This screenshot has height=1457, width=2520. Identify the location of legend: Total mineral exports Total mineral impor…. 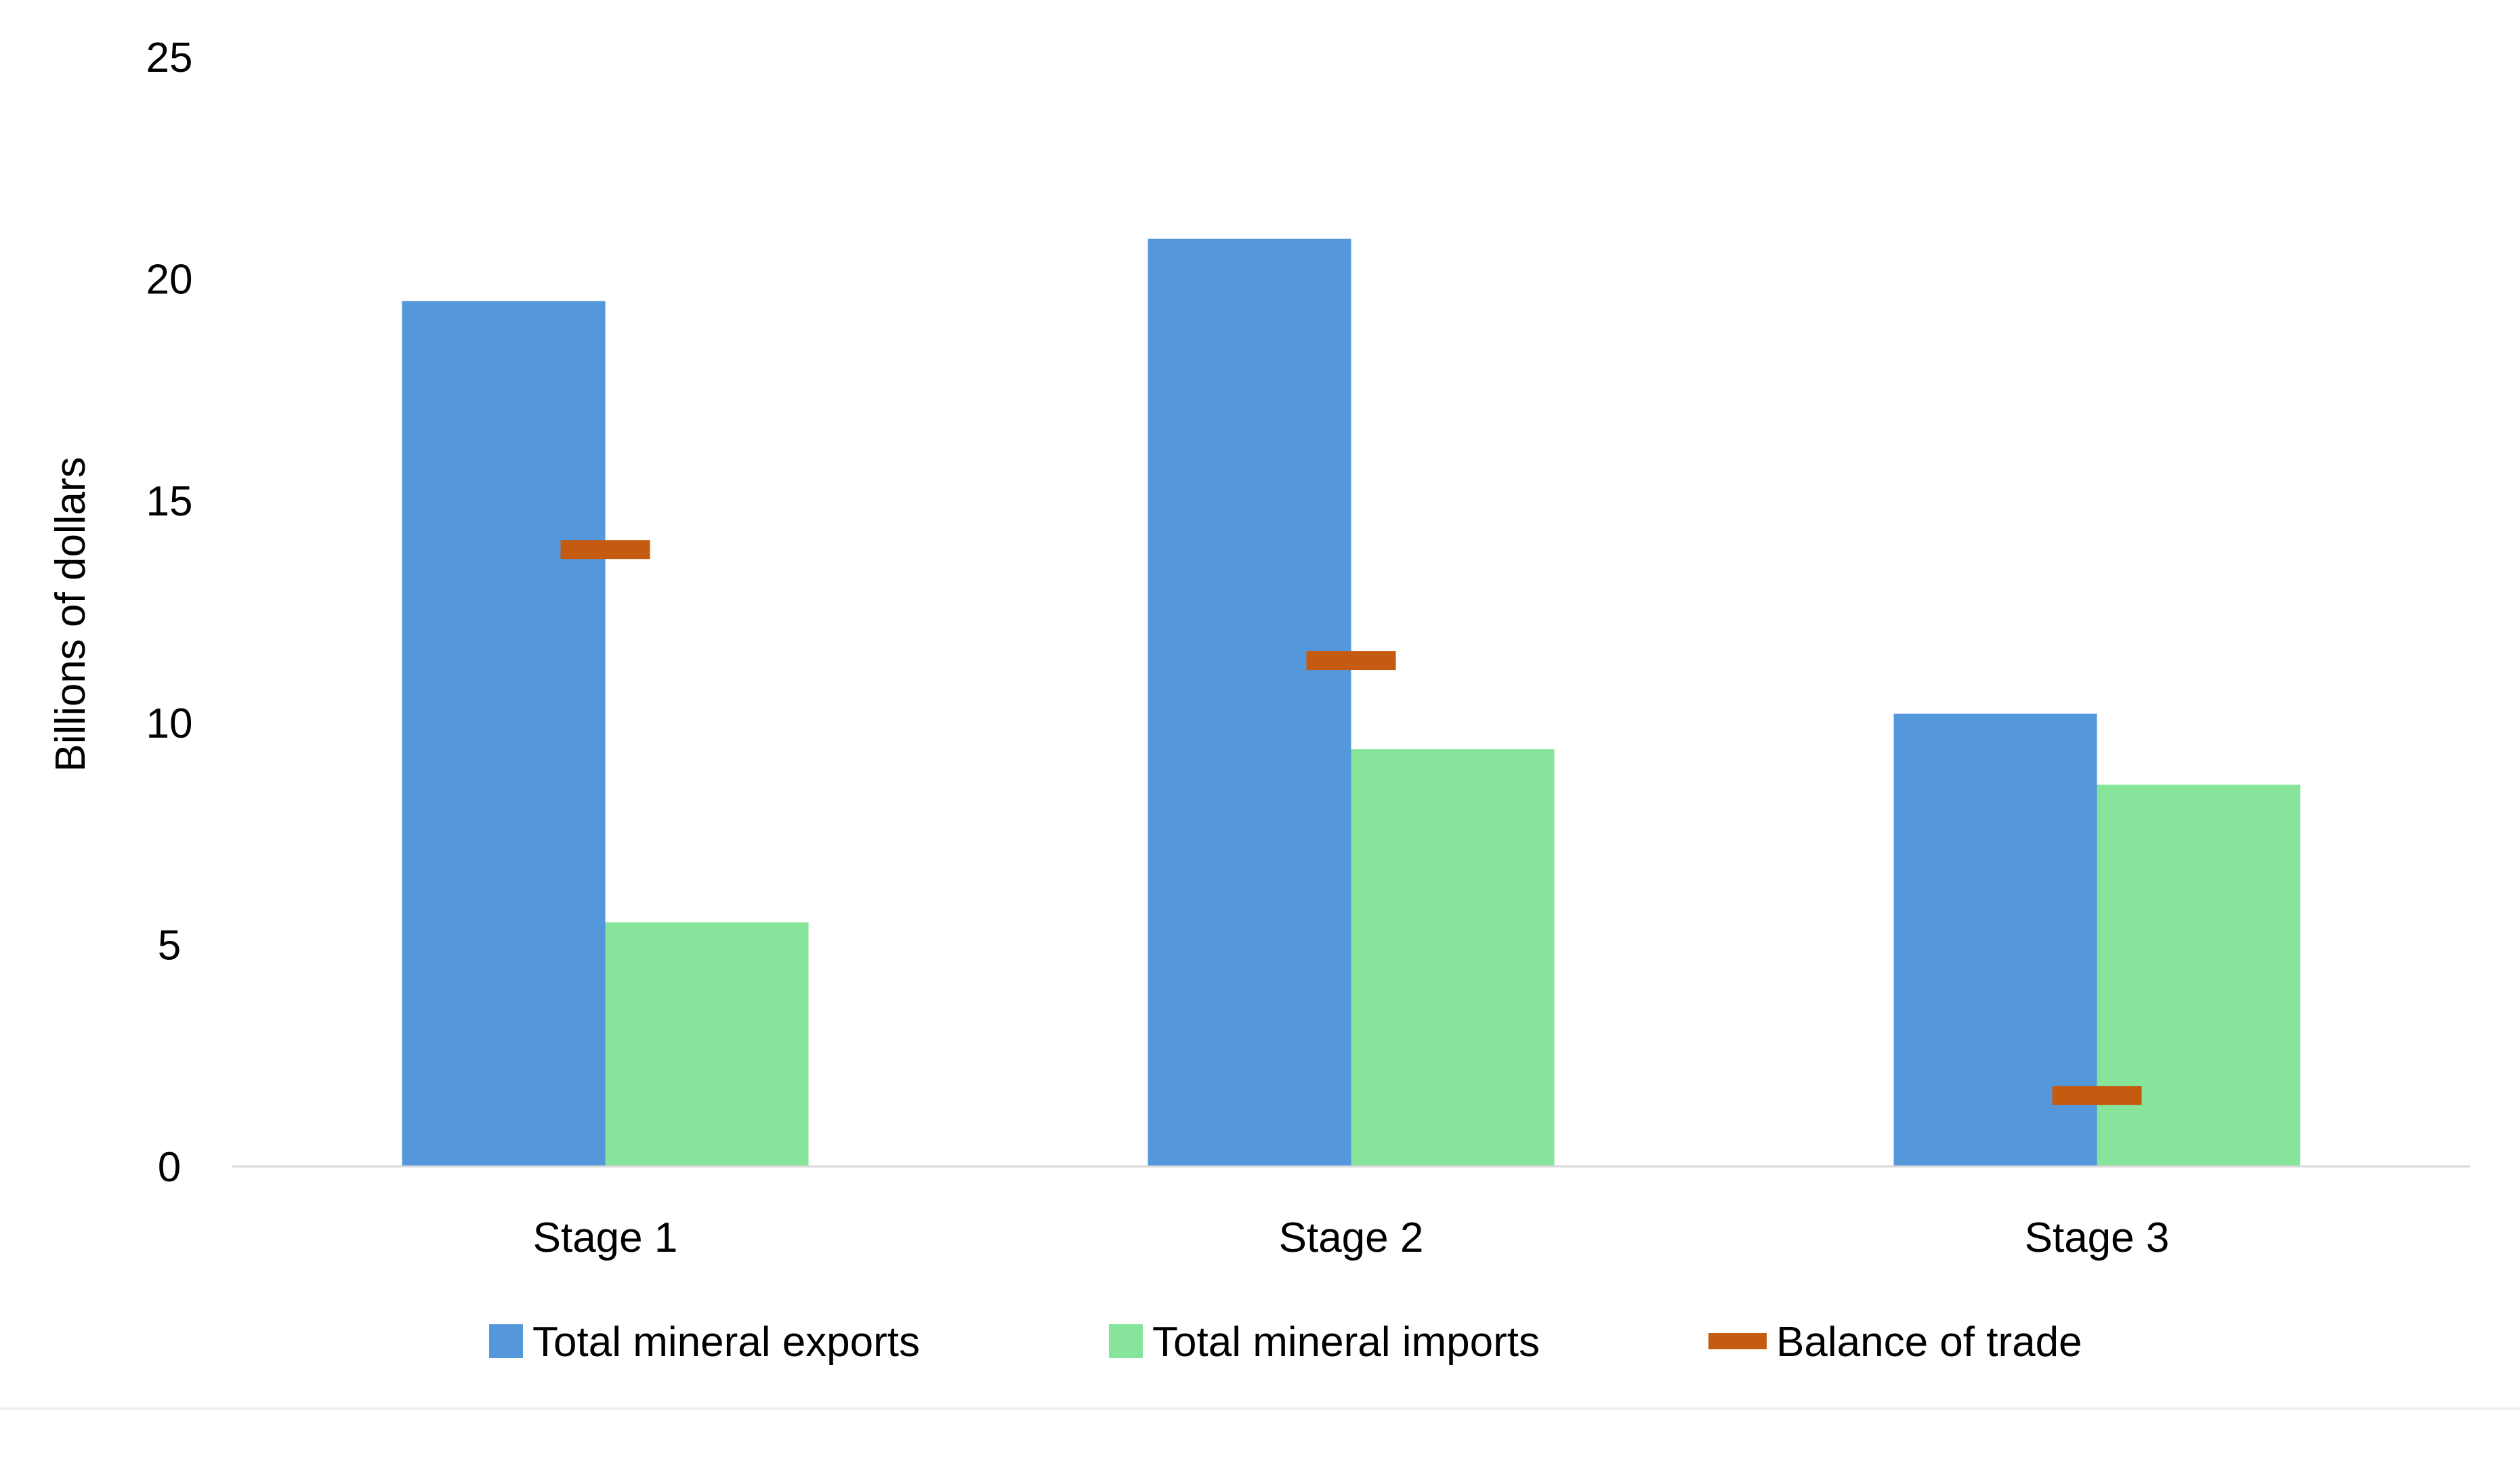
(1285, 1342).